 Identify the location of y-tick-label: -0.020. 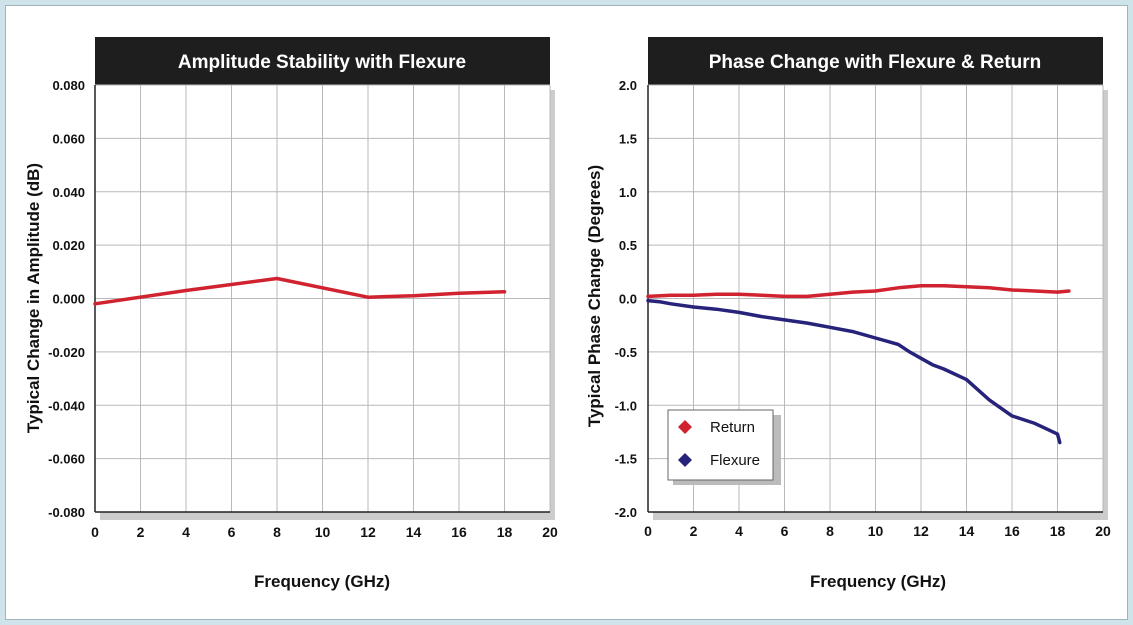
(66, 352).